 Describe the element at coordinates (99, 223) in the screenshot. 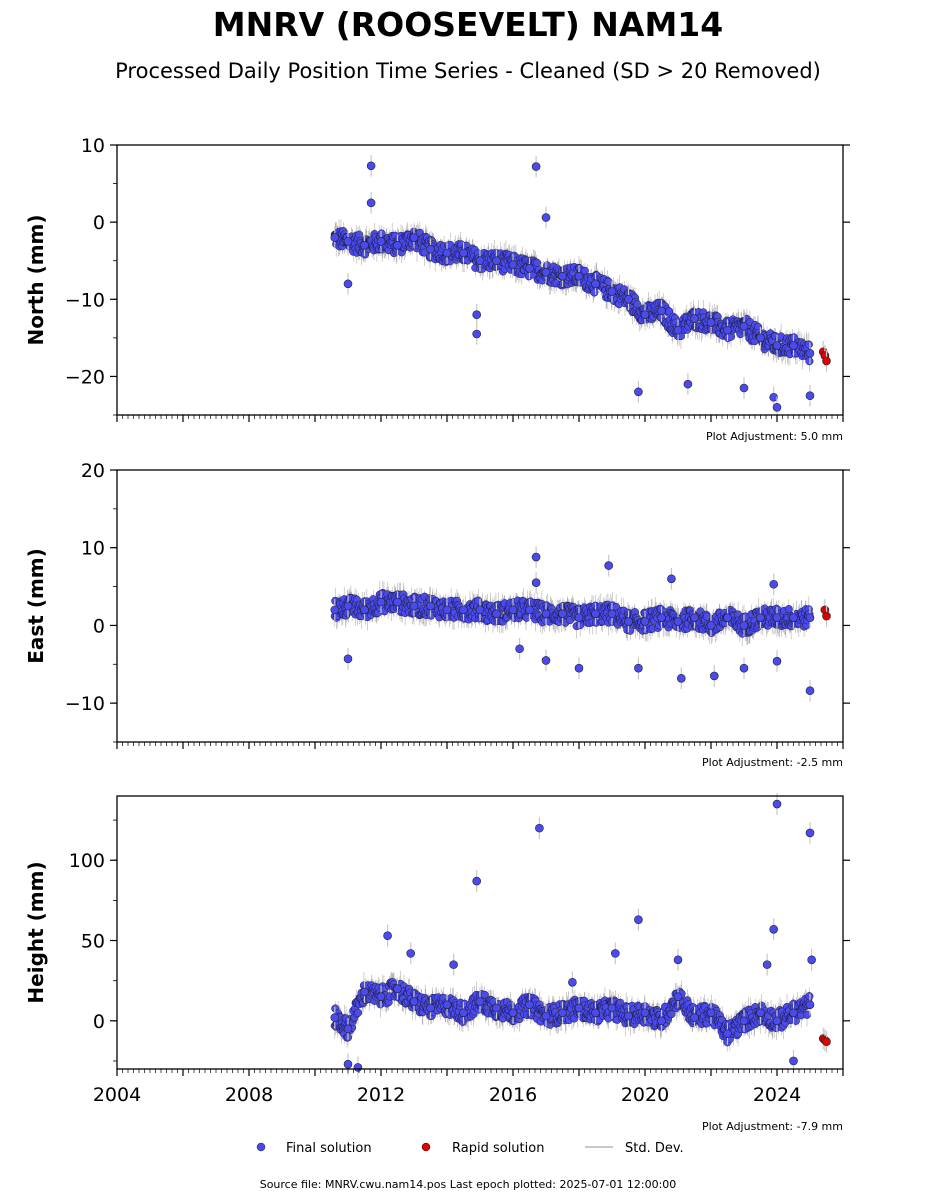

I see `ytick-label-north: 0` at that location.